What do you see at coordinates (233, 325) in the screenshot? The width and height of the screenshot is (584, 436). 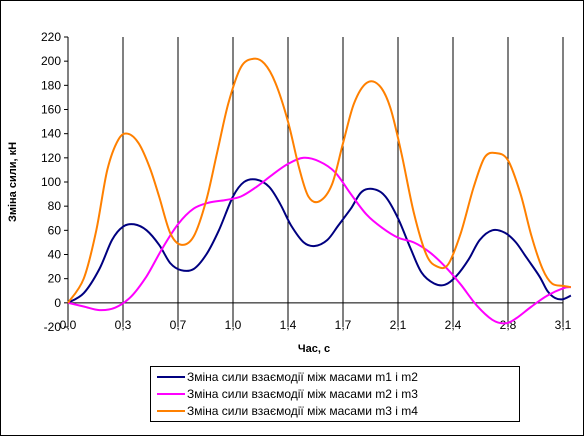 I see `x-tick-label-3: 1,0` at bounding box center [233, 325].